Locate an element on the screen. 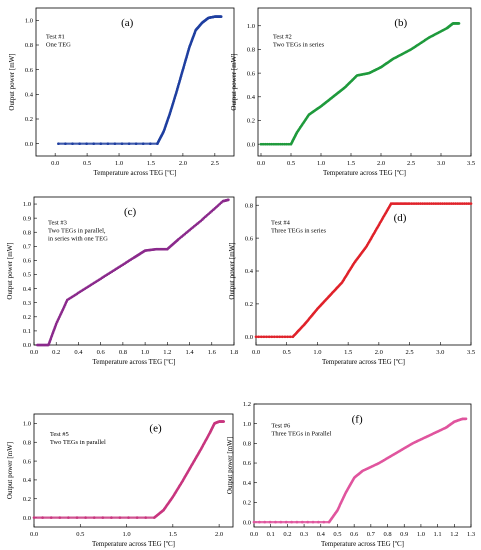 This screenshot has height=550, width=481. x-tick-label: 2.0 is located at coordinates (379, 352).